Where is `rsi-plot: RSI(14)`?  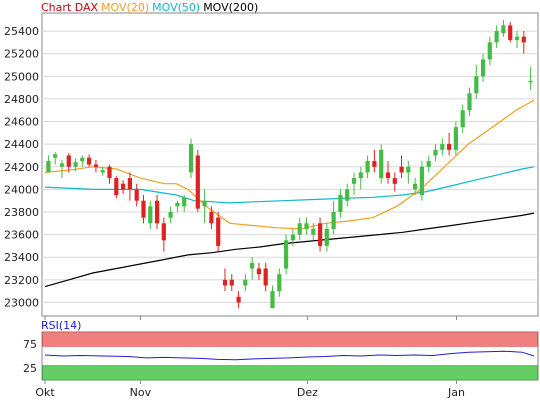
rsi-plot: RSI(14) is located at coordinates (290, 350).